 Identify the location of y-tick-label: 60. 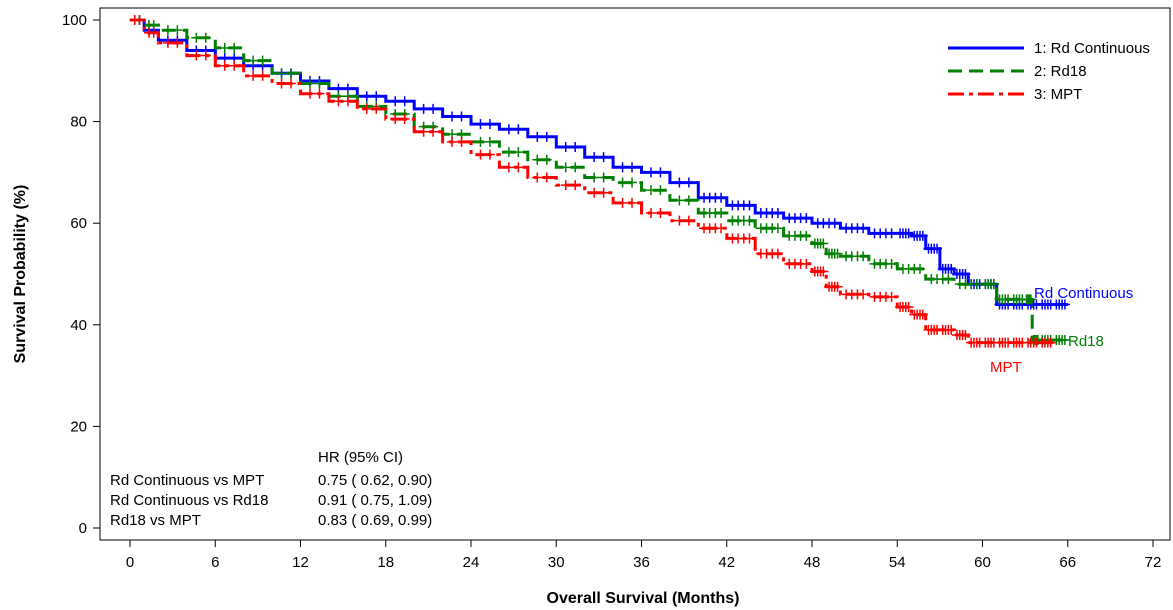
(78, 223).